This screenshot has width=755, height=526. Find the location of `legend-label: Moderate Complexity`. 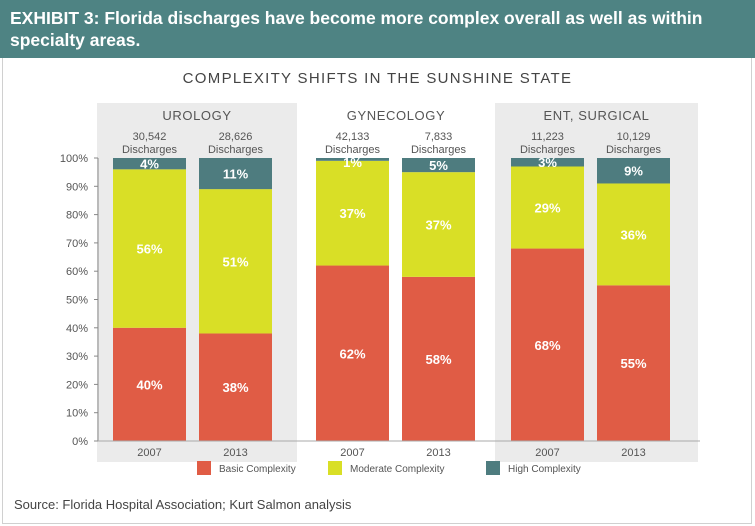

legend-label: Moderate Complexity is located at coordinates (397, 469).